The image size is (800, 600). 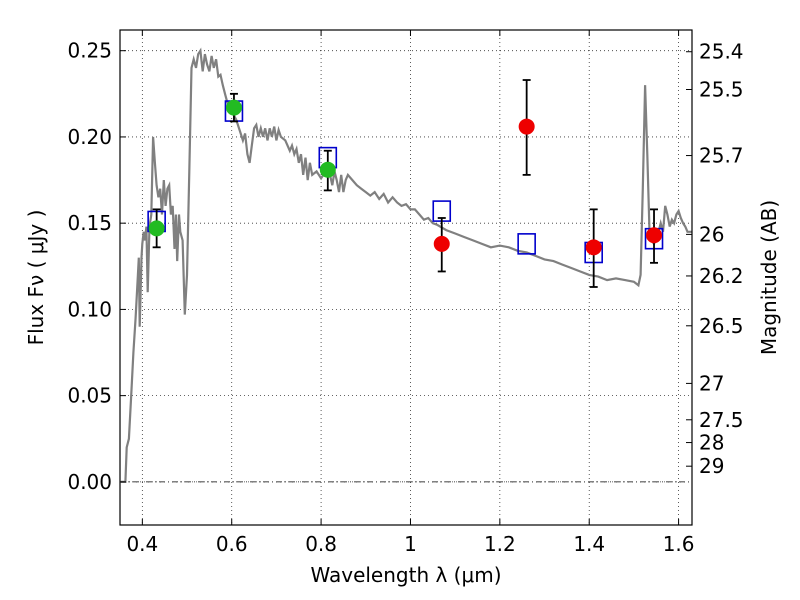 I want to click on y2-tick-label: 27, so click(x=711, y=383).